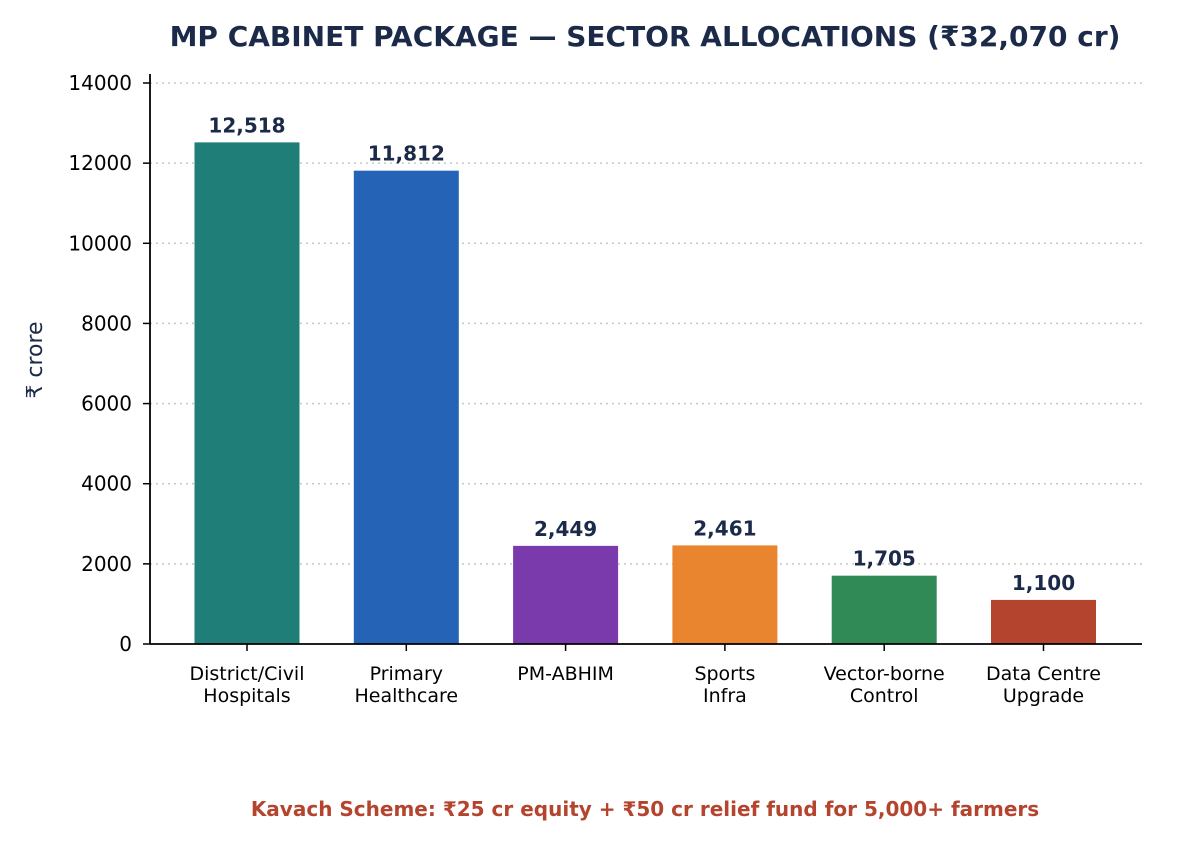  Describe the element at coordinates (100, 163) in the screenshot. I see `y-tick-label: 12000` at that location.